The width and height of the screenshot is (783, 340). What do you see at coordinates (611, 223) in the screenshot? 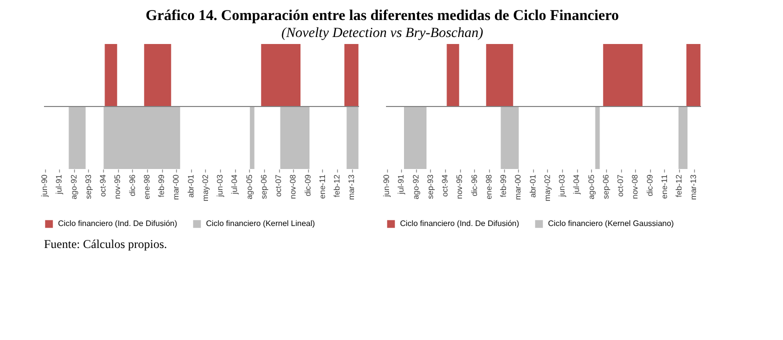
I see `legend-label: Ciclo financiero (Kernel Gaussiano)` at bounding box center [611, 223].